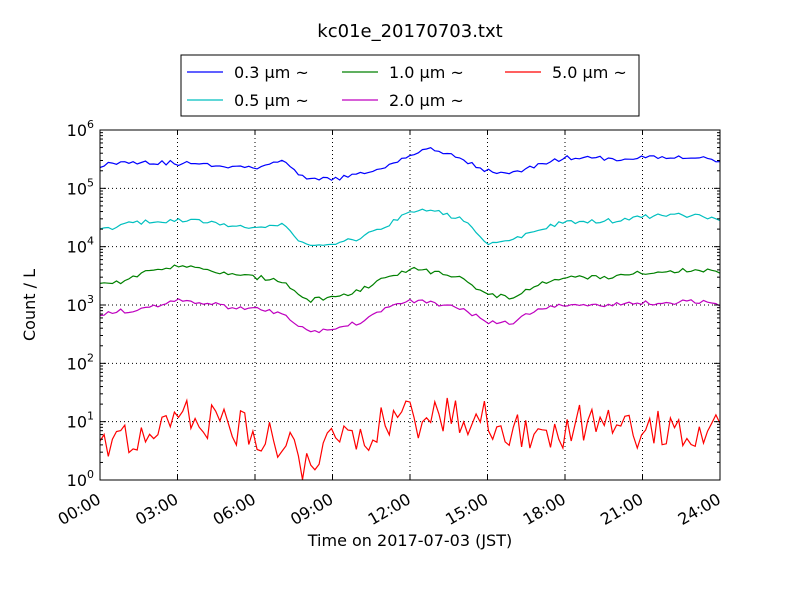 The width and height of the screenshot is (800, 600). Describe the element at coordinates (621, 509) in the screenshot. I see `x-tick-label: 21:00` at that location.